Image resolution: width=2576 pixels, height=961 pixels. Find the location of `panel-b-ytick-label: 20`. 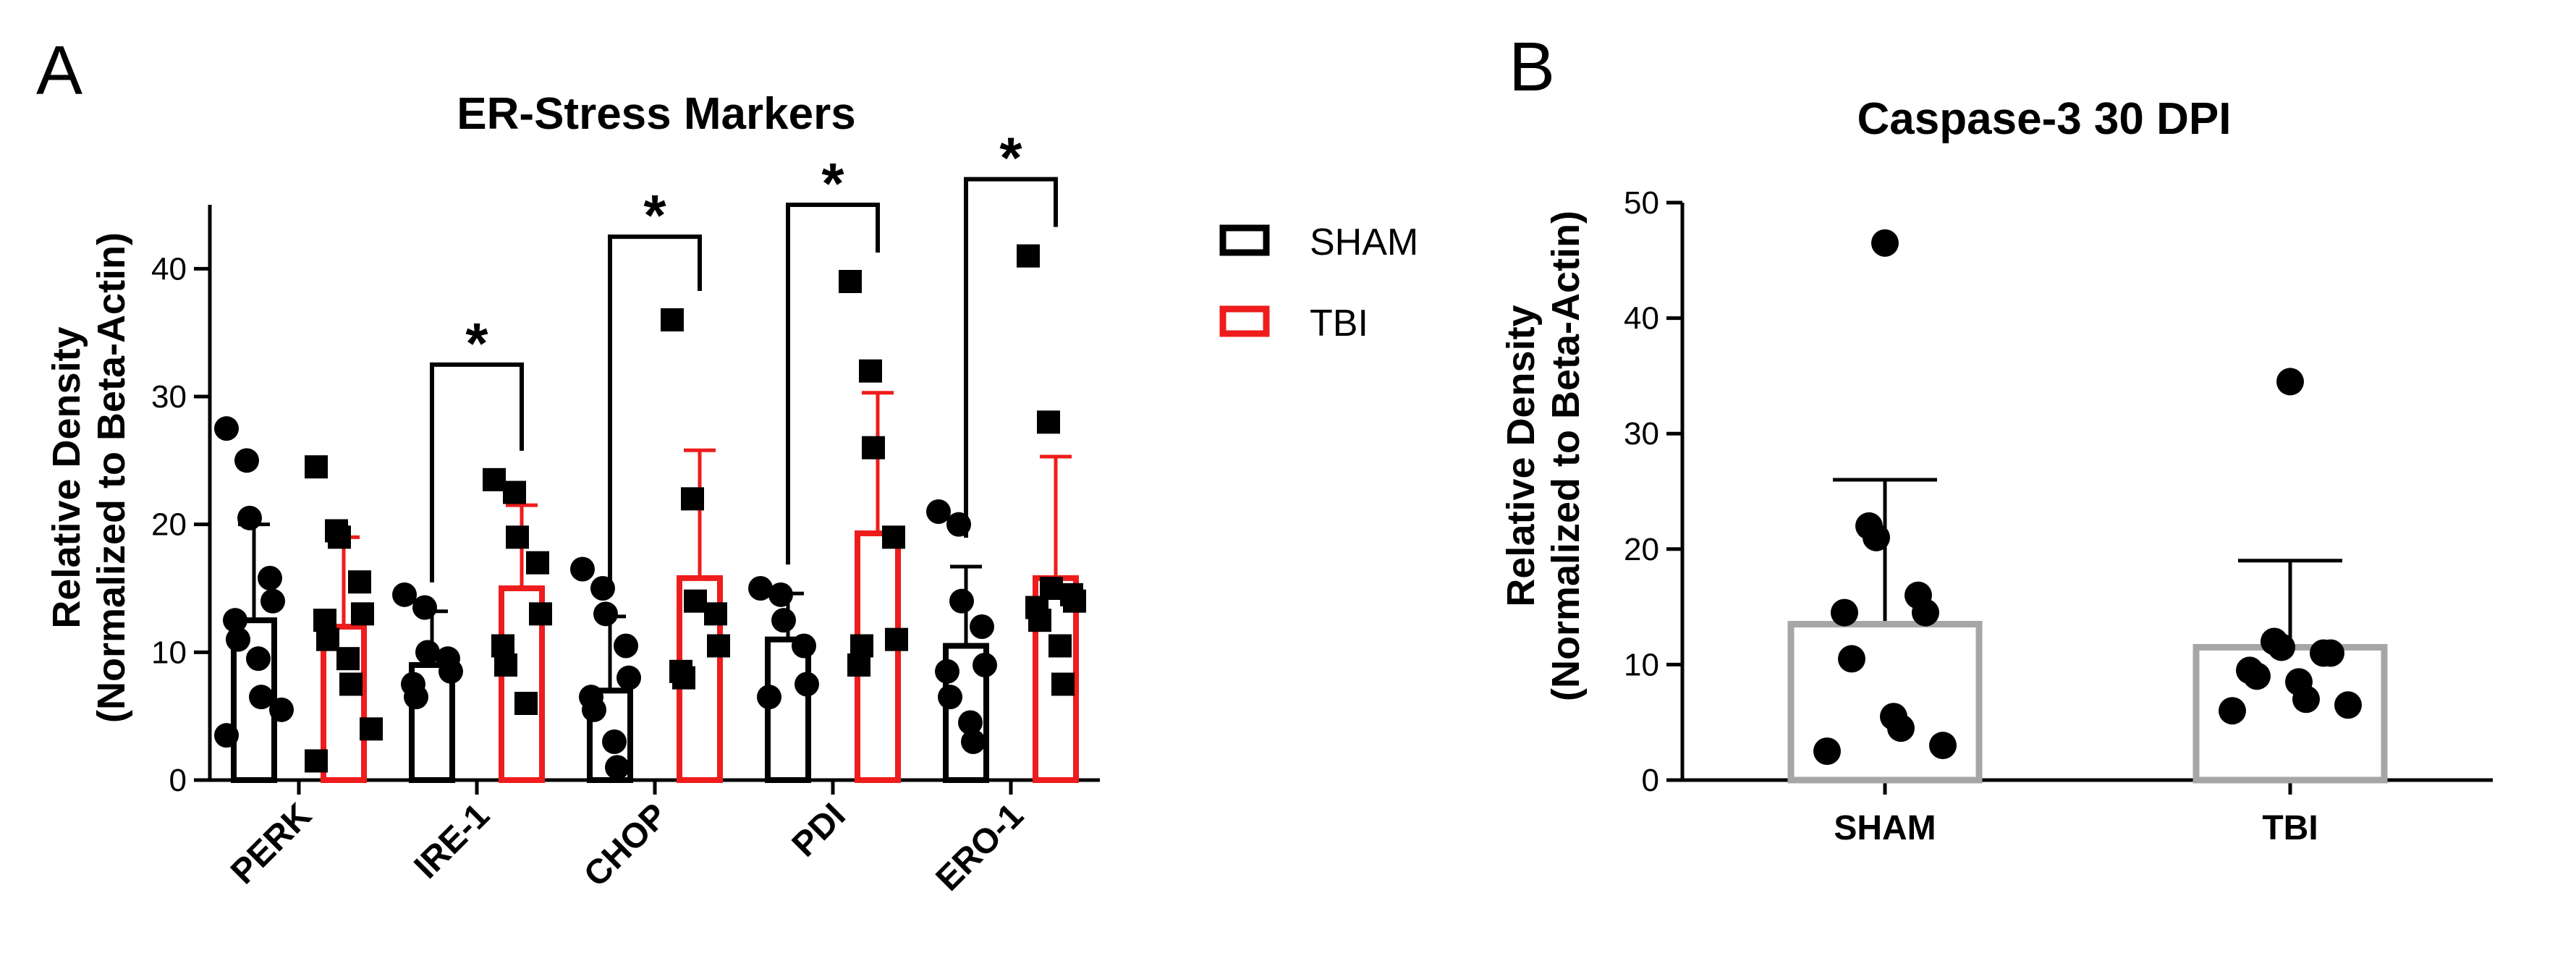

panel-b-ytick-label: 20 is located at coordinates (1641, 549).